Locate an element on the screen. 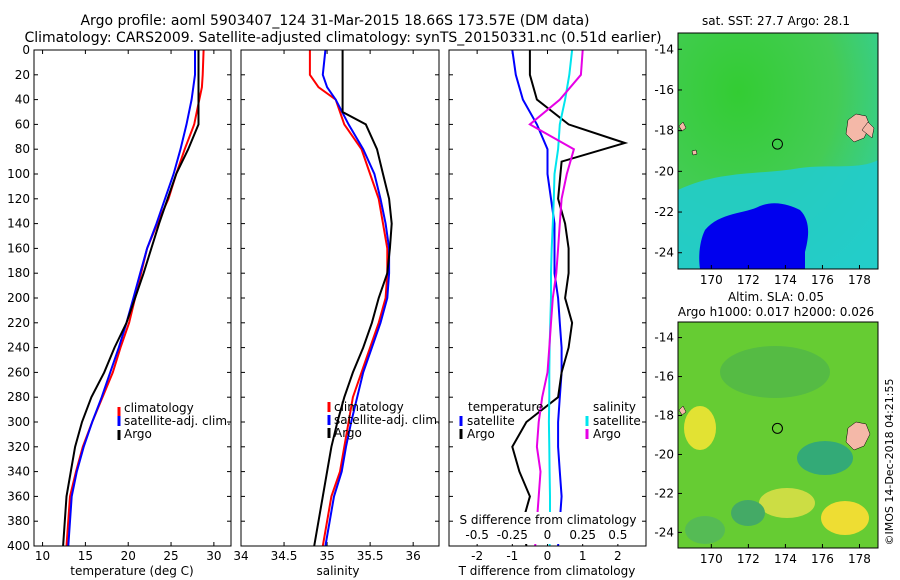 Image resolution: width=900 pixels, height=580 pixels. difference-xtick-label: 1 is located at coordinates (583, 556).